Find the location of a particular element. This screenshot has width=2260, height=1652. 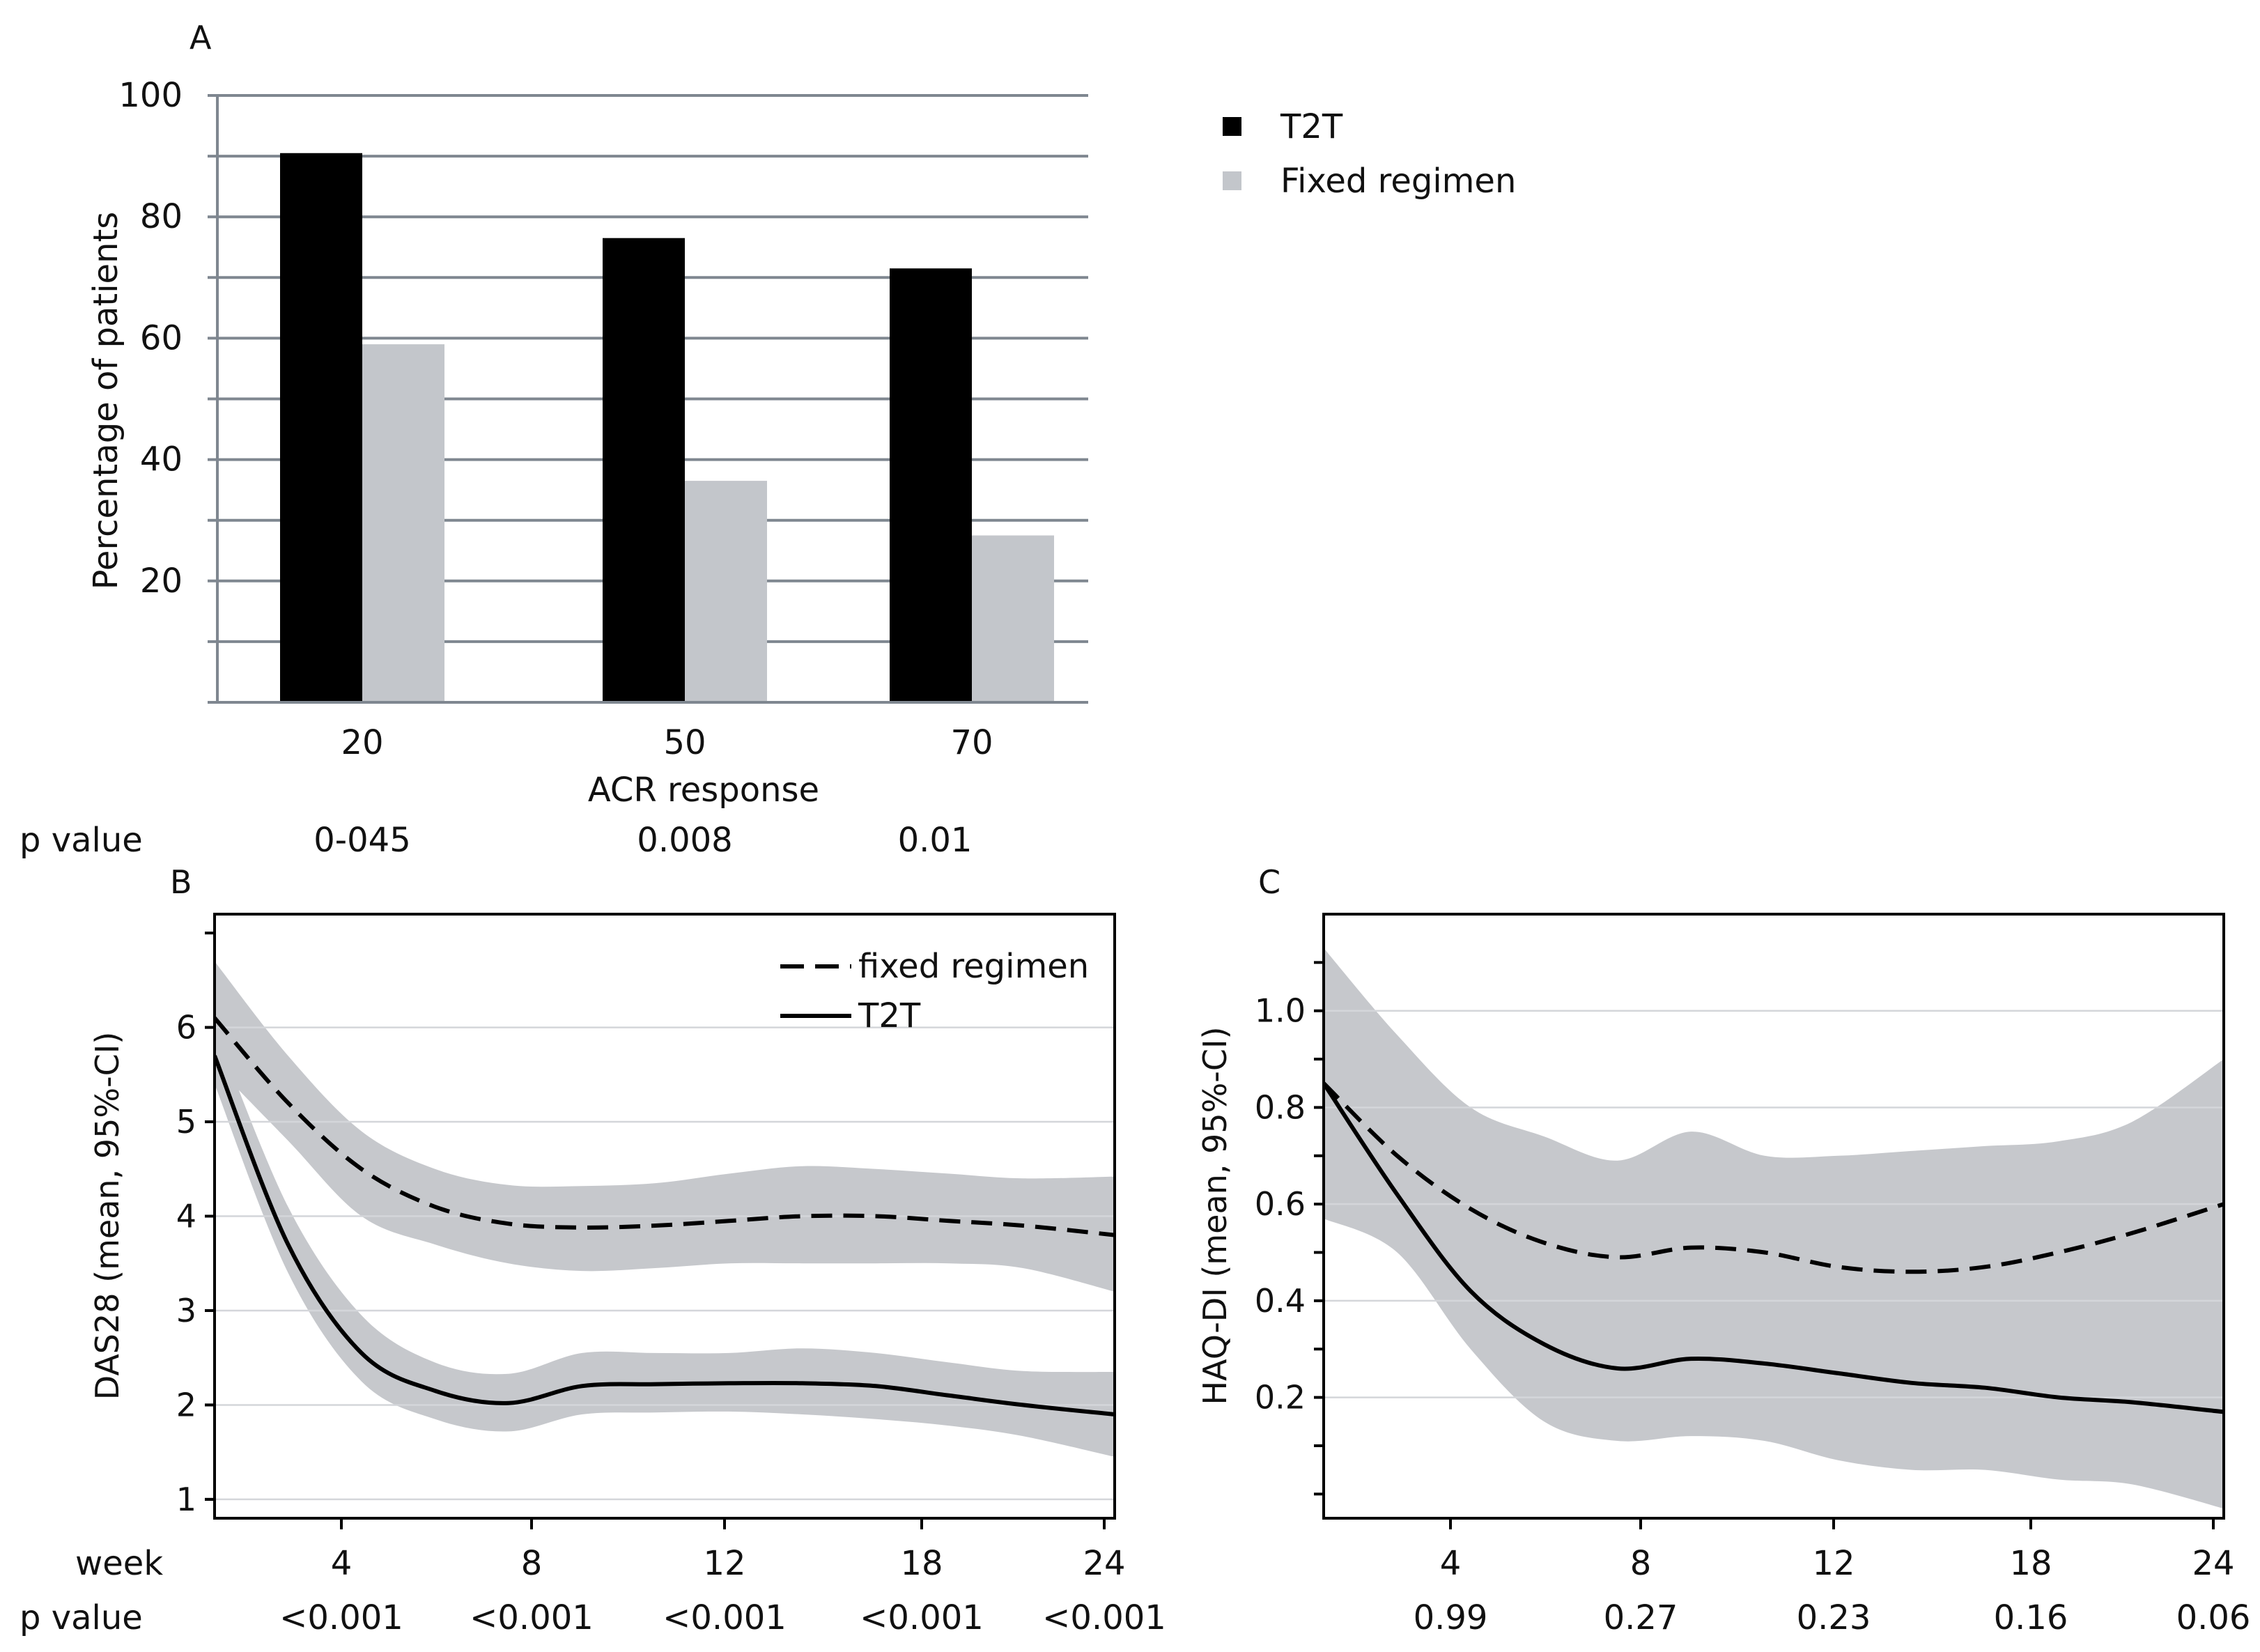

legend-label-t2t-b: T2T is located at coordinates (890, 1015).